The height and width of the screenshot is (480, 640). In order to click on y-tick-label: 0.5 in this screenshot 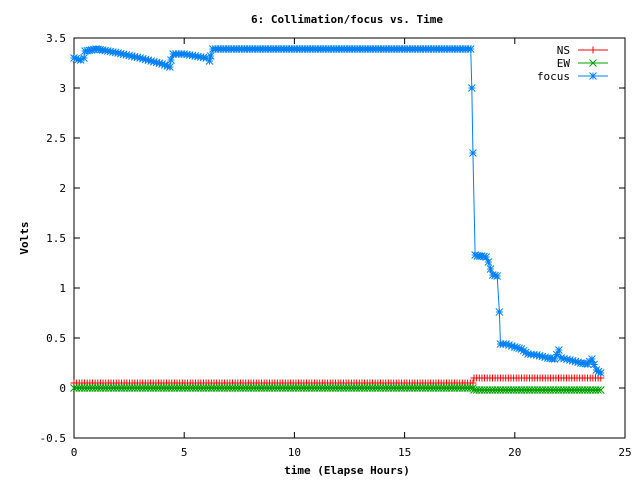, I will do `click(56, 338)`.